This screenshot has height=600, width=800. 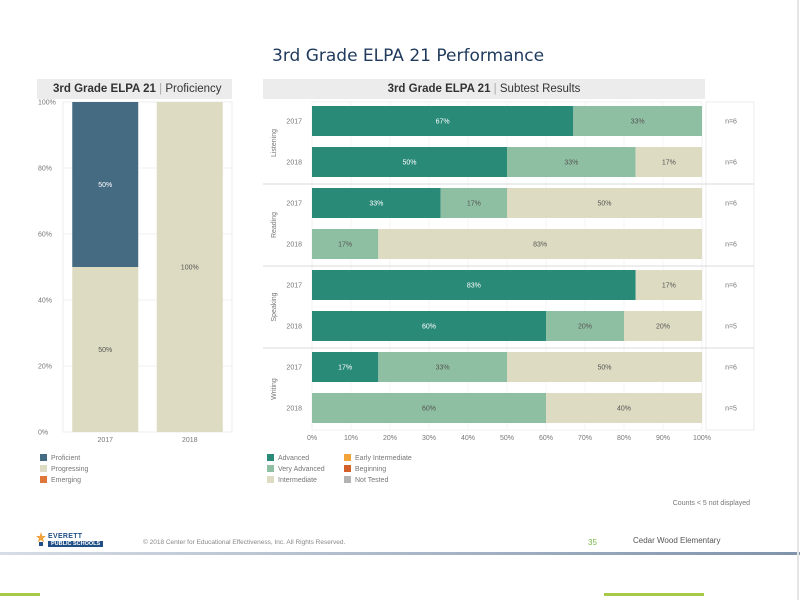 I want to click on legend-label: Intermediate, so click(x=297, y=480).